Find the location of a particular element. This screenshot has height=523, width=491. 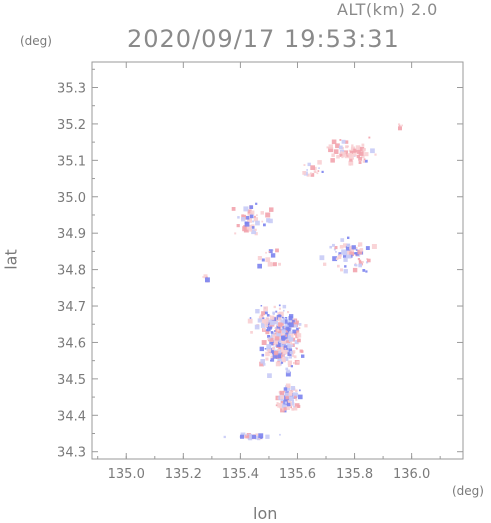

echo-southern-tail is located at coordinates (289, 398).